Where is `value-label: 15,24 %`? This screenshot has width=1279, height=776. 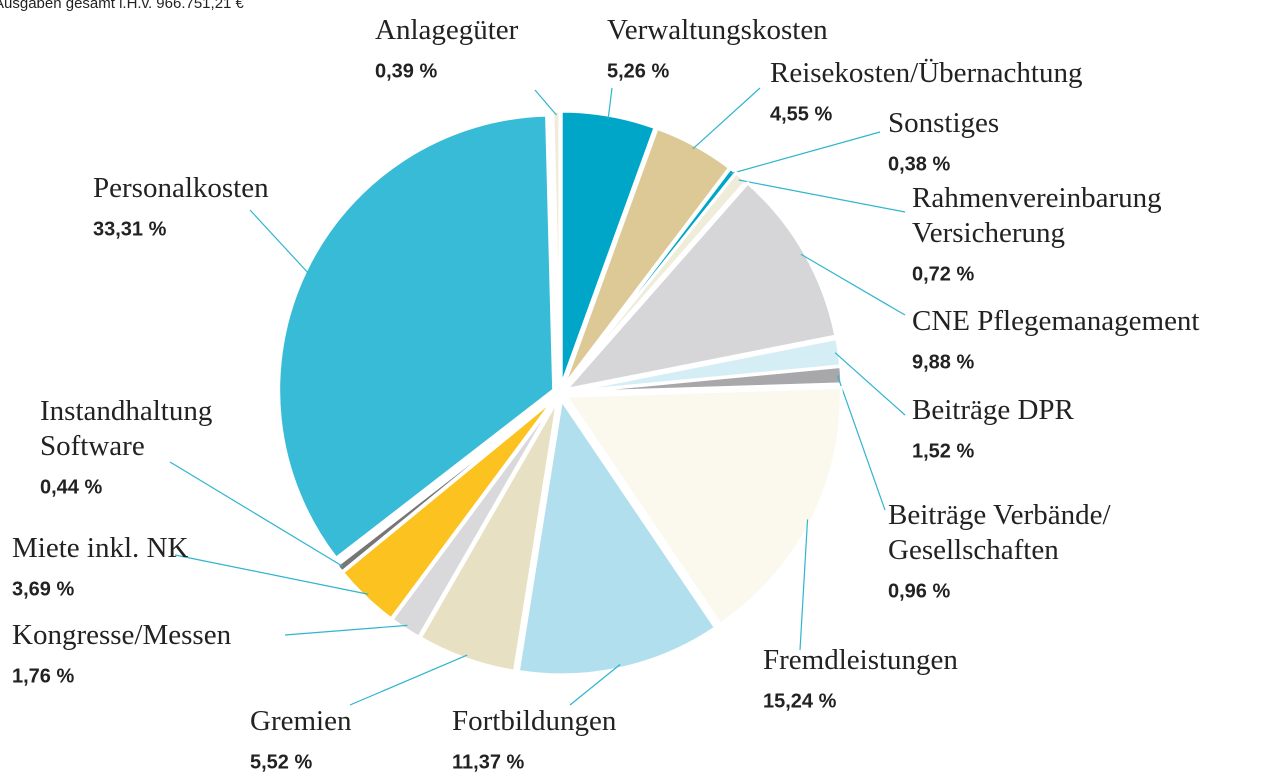 value-label: 15,24 % is located at coordinates (800, 701).